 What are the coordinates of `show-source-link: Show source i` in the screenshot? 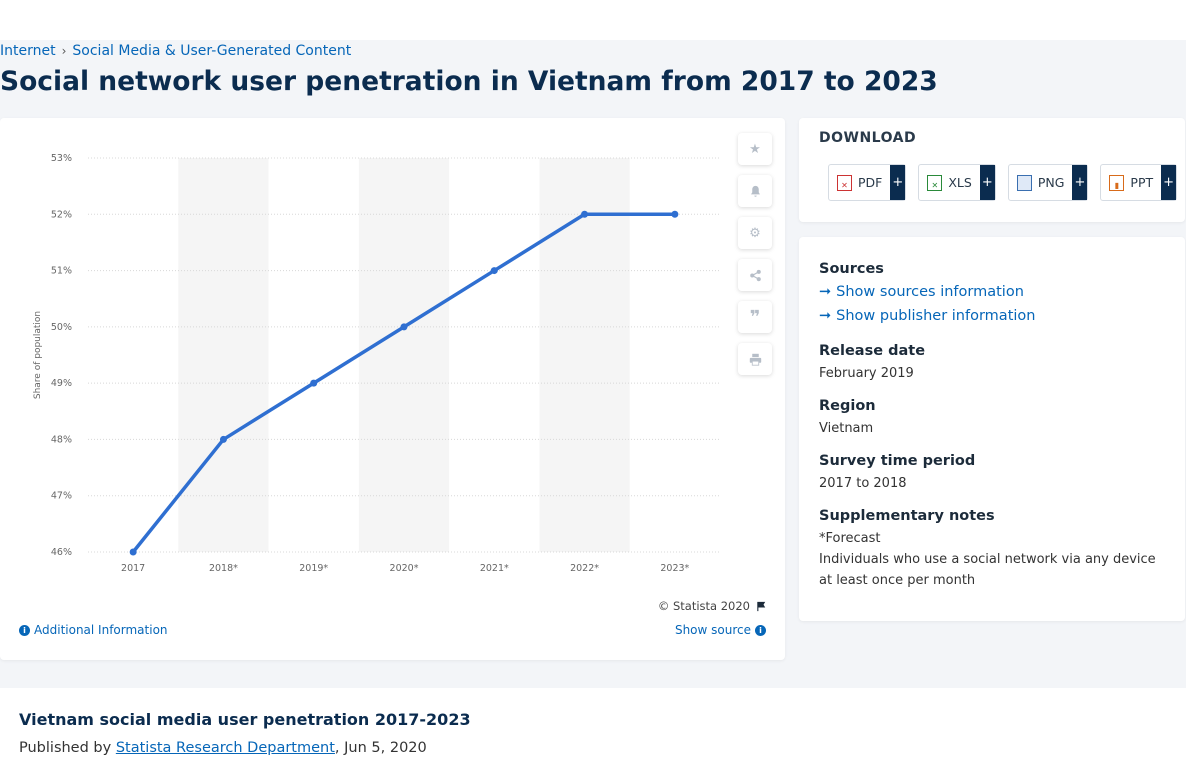 It's located at (720, 630).